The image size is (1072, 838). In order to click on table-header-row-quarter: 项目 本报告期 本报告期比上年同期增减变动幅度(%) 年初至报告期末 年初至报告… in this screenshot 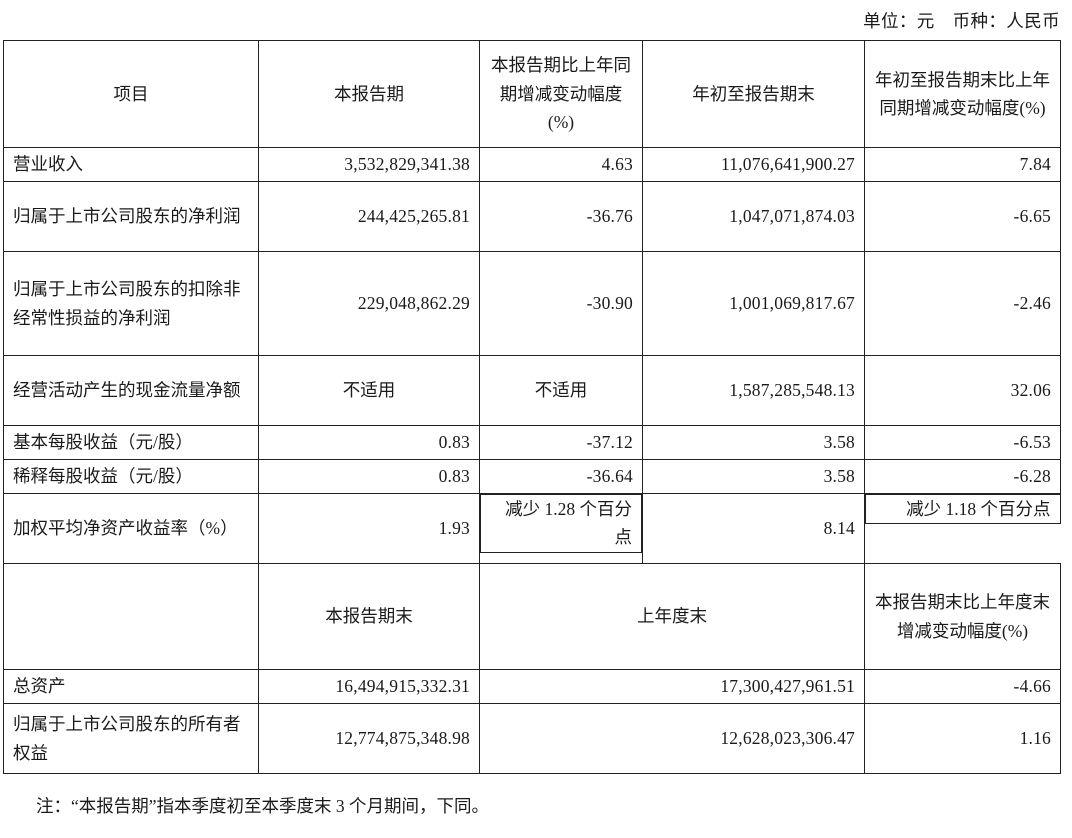, I will do `click(532, 94)`.